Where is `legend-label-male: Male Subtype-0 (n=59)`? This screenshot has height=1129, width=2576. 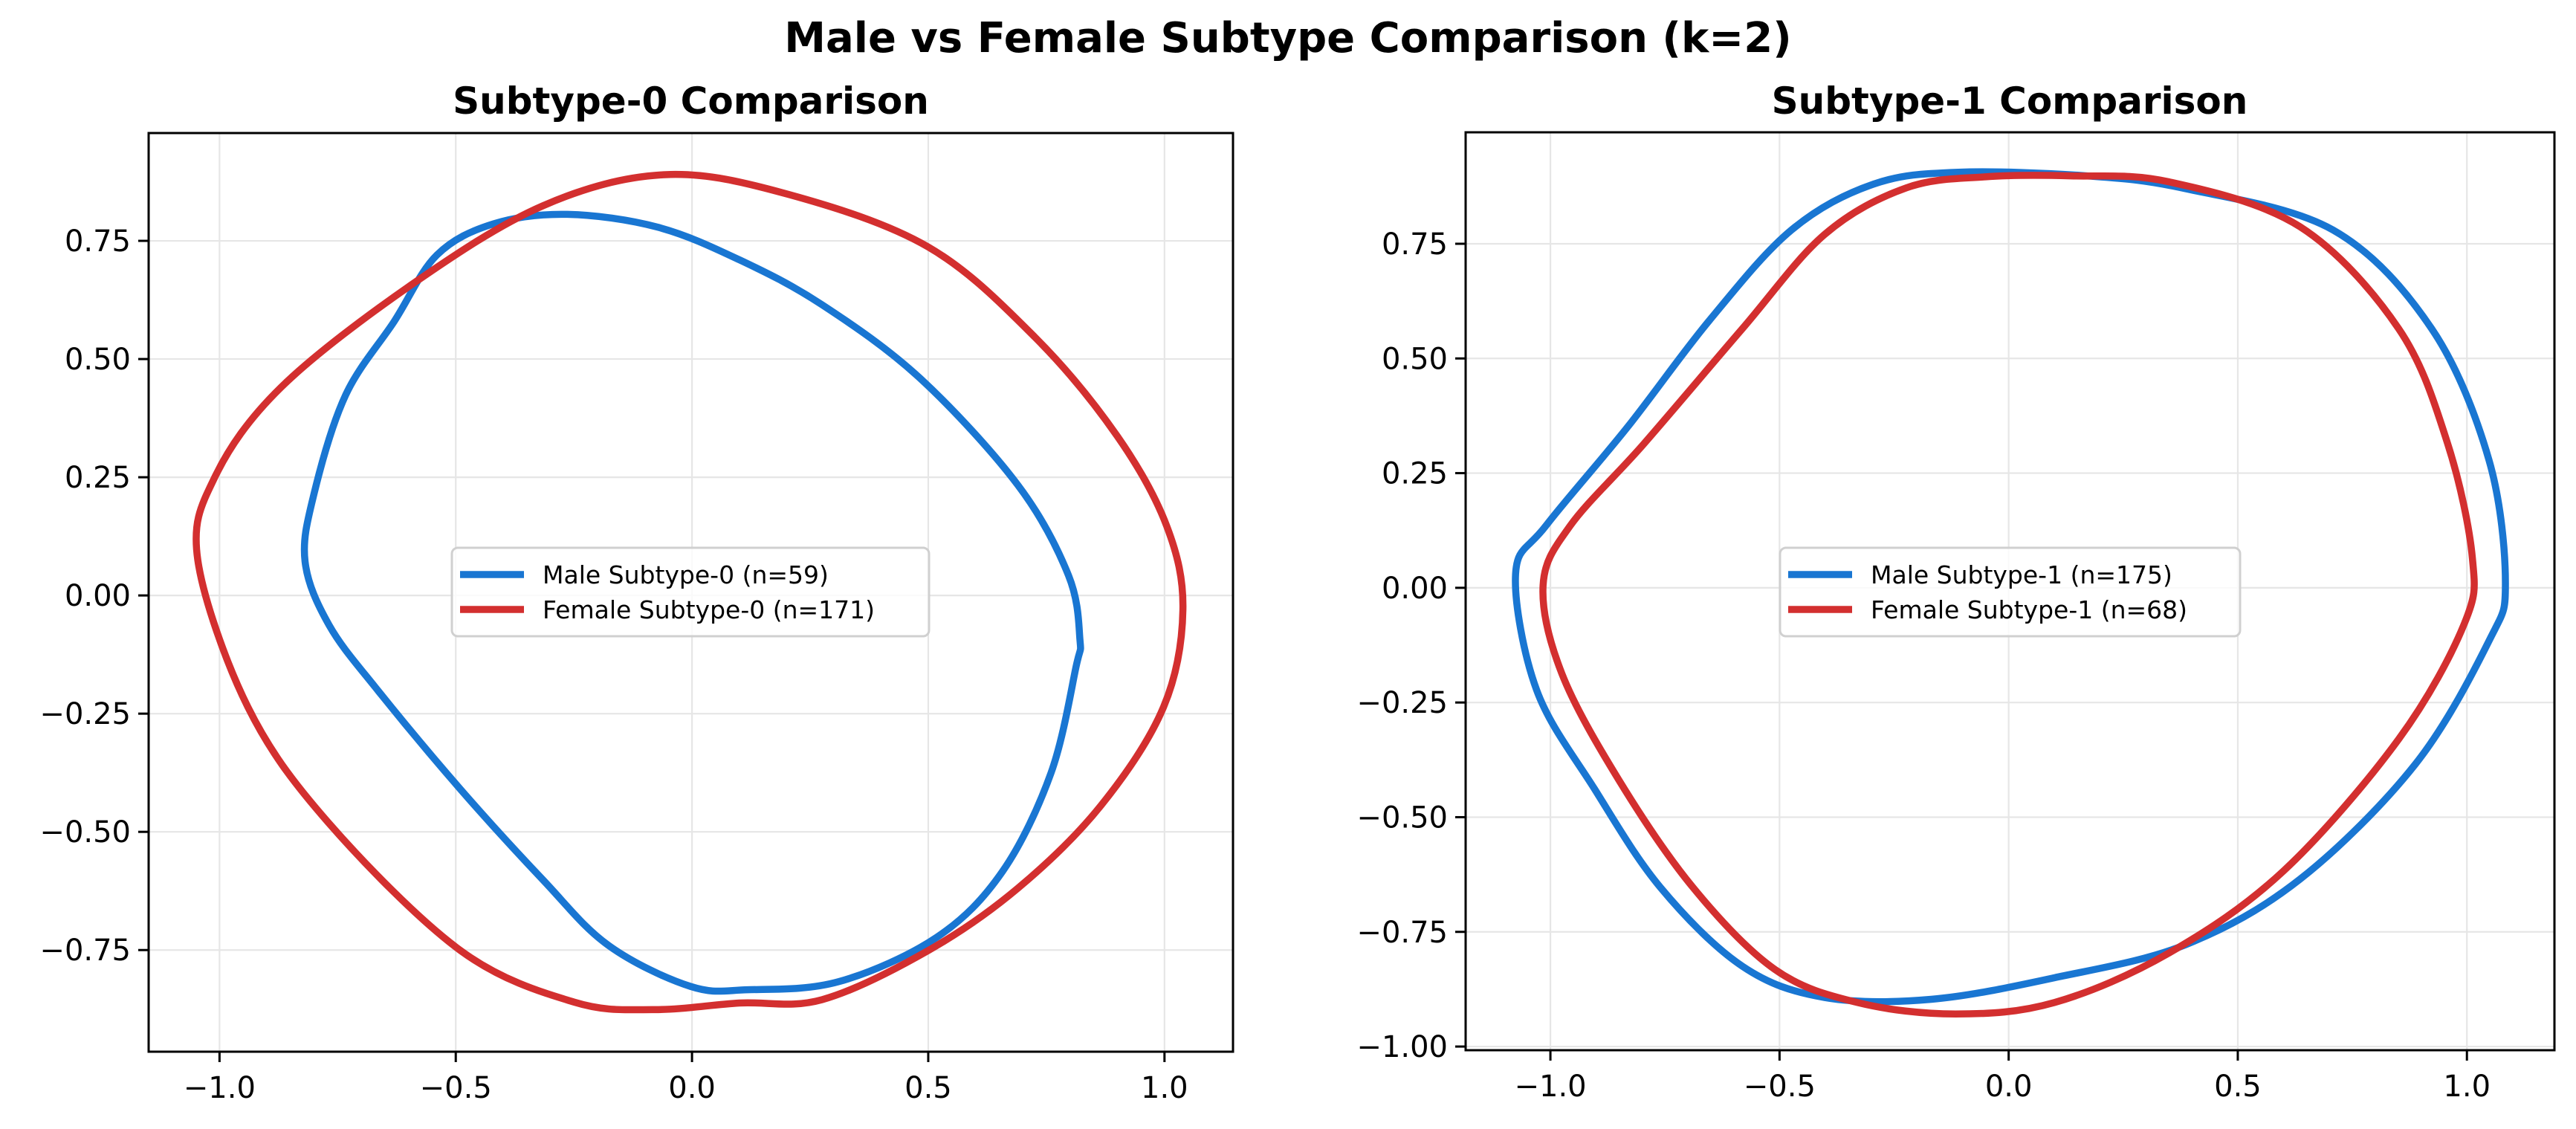
legend-label-male: Male Subtype-0 (n=59) is located at coordinates (686, 574).